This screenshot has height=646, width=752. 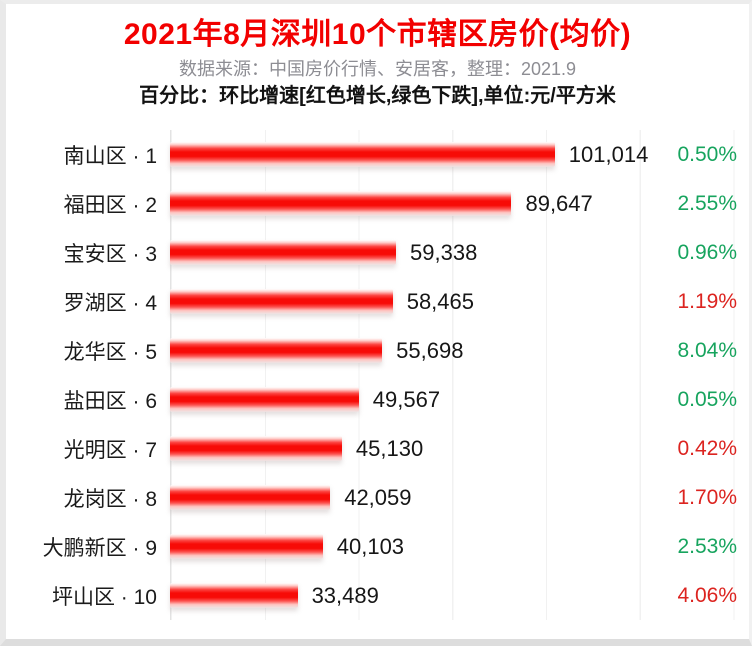 I want to click on price-value-label: 101,014, so click(x=608, y=154).